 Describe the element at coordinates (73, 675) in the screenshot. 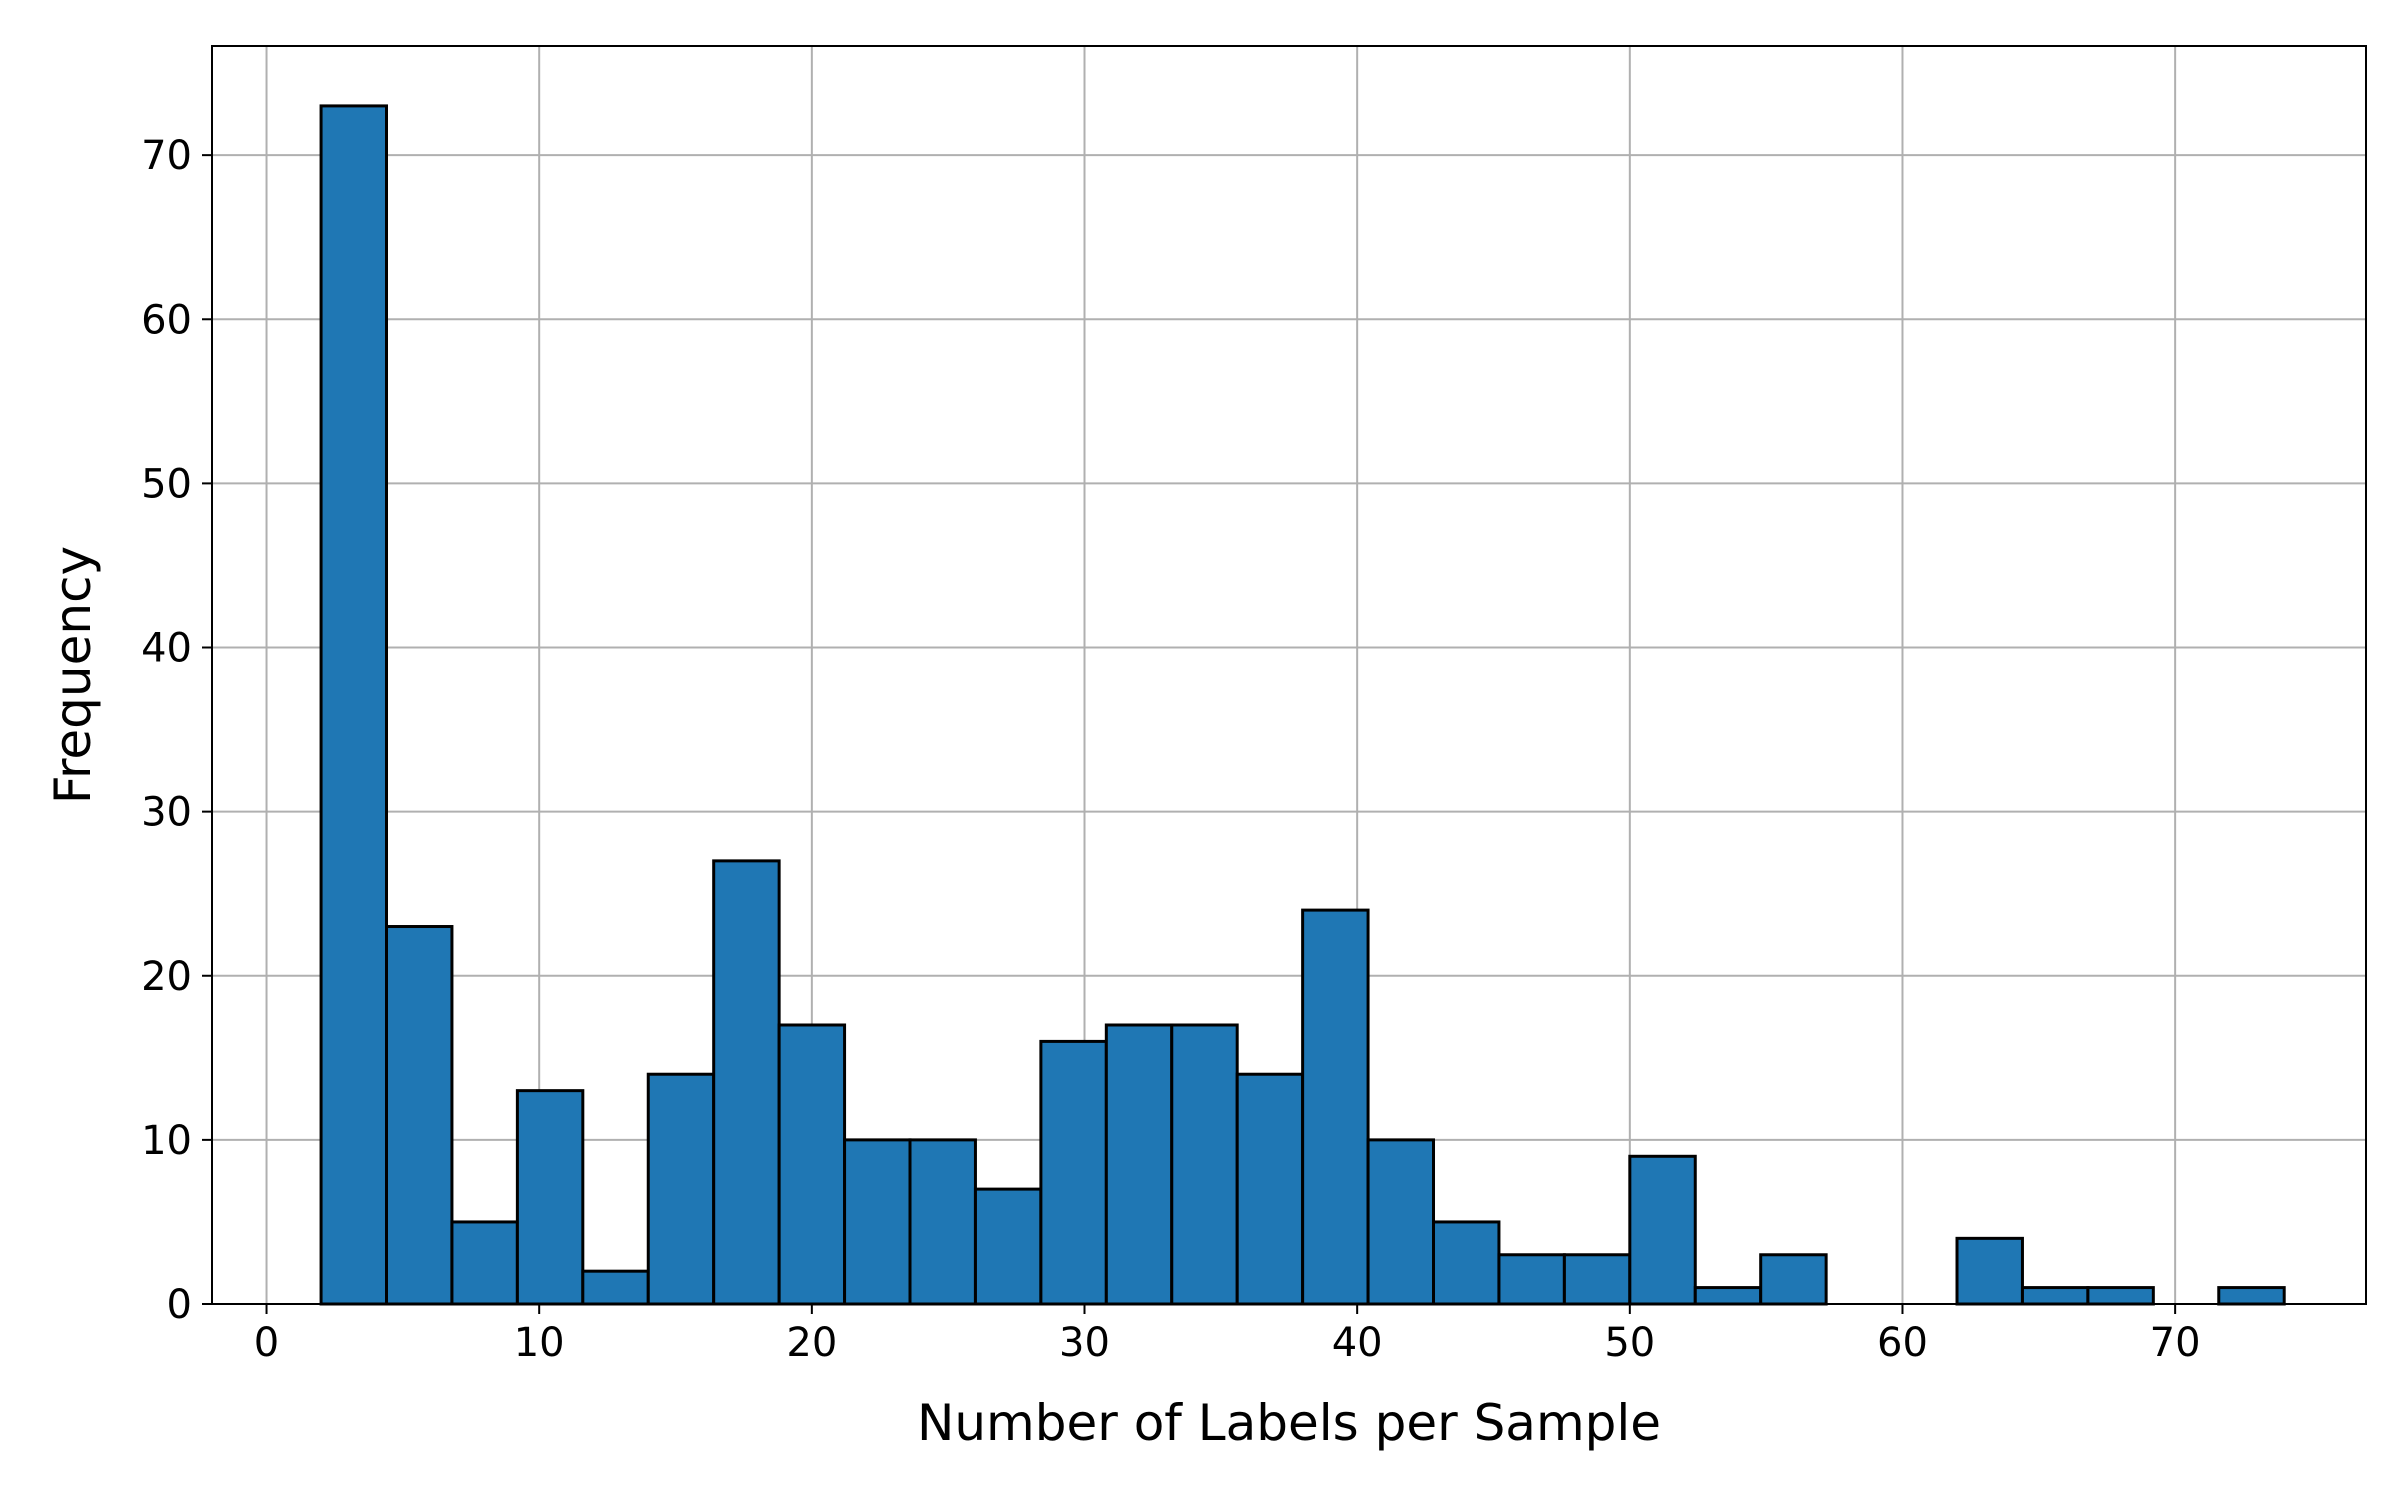

I see `y-axis-title: Frequency` at that location.